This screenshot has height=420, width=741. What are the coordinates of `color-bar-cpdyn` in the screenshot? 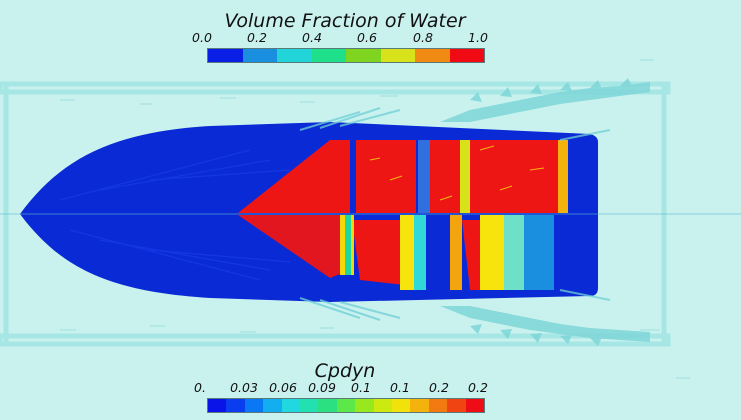 It's located at (346, 405).